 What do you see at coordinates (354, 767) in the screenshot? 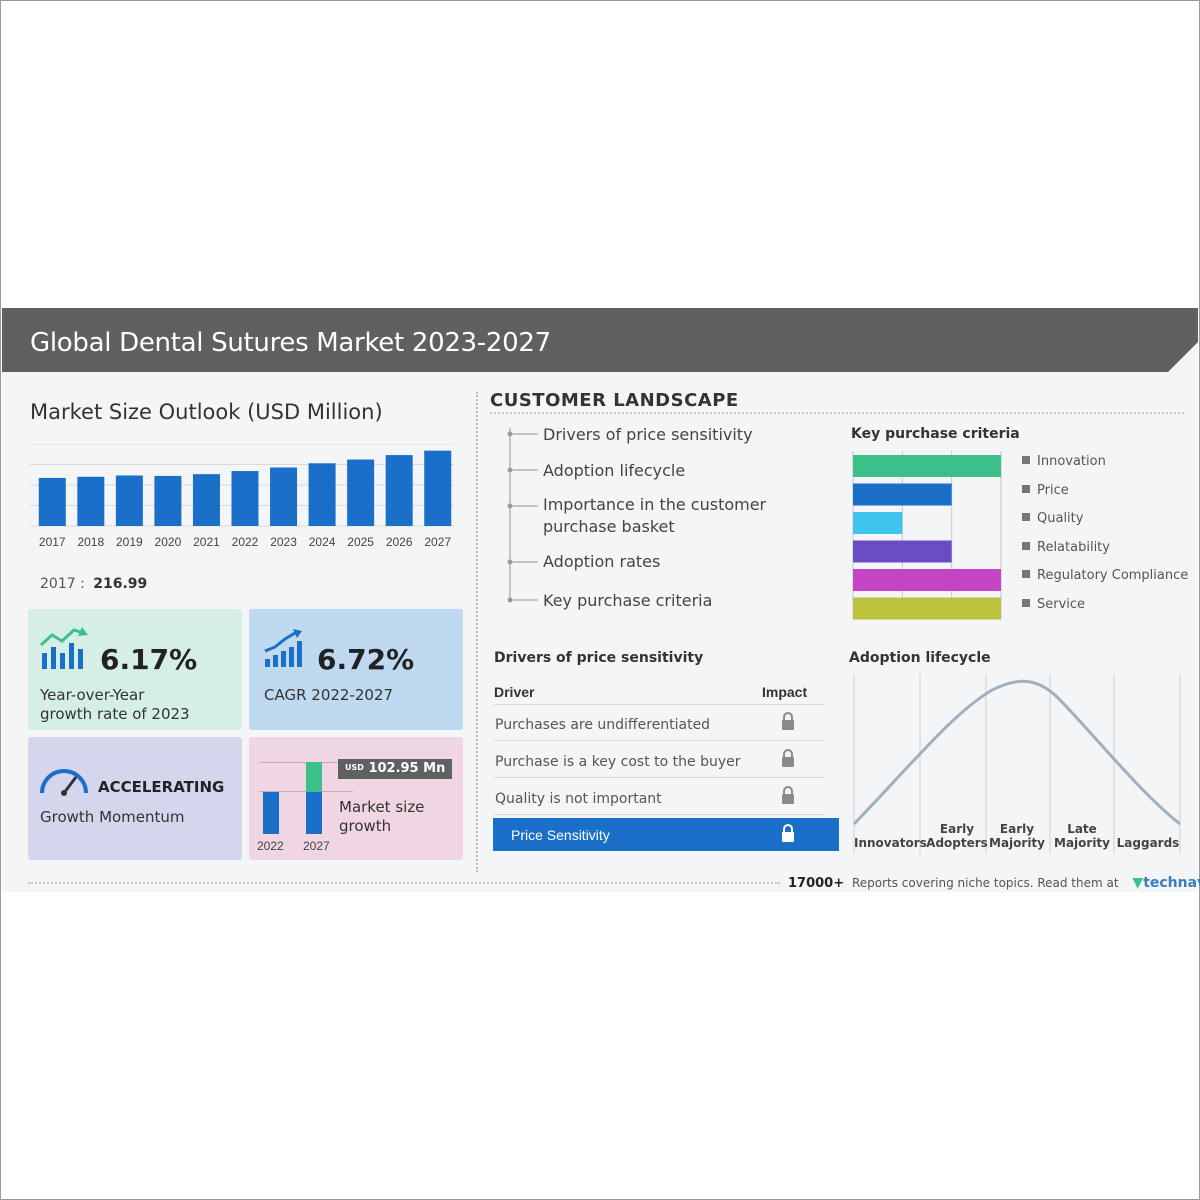
I see `growth-badge-currency: USD` at bounding box center [354, 767].